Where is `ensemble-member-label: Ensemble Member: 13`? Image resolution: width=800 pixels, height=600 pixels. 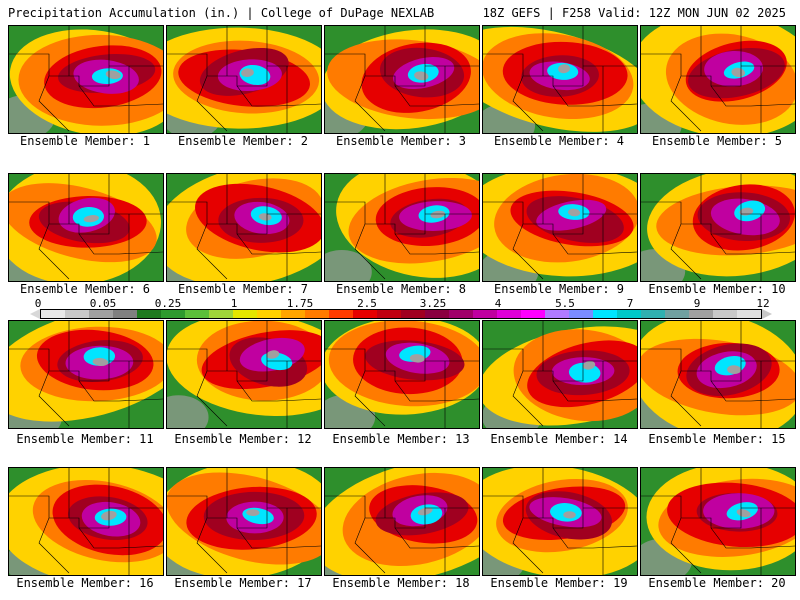
ensemble-member-label: Ensemble Member: 13 is located at coordinates (401, 439).